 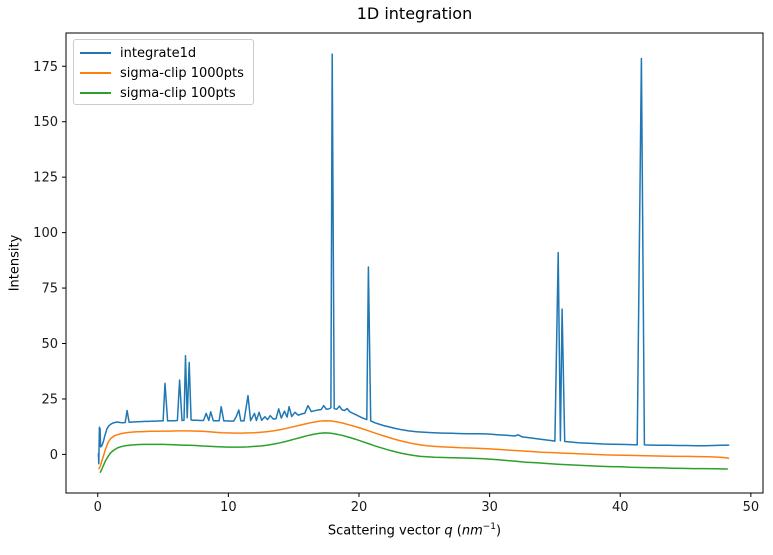 What do you see at coordinates (49, 399) in the screenshot?
I see `y-tick-label: 25` at bounding box center [49, 399].